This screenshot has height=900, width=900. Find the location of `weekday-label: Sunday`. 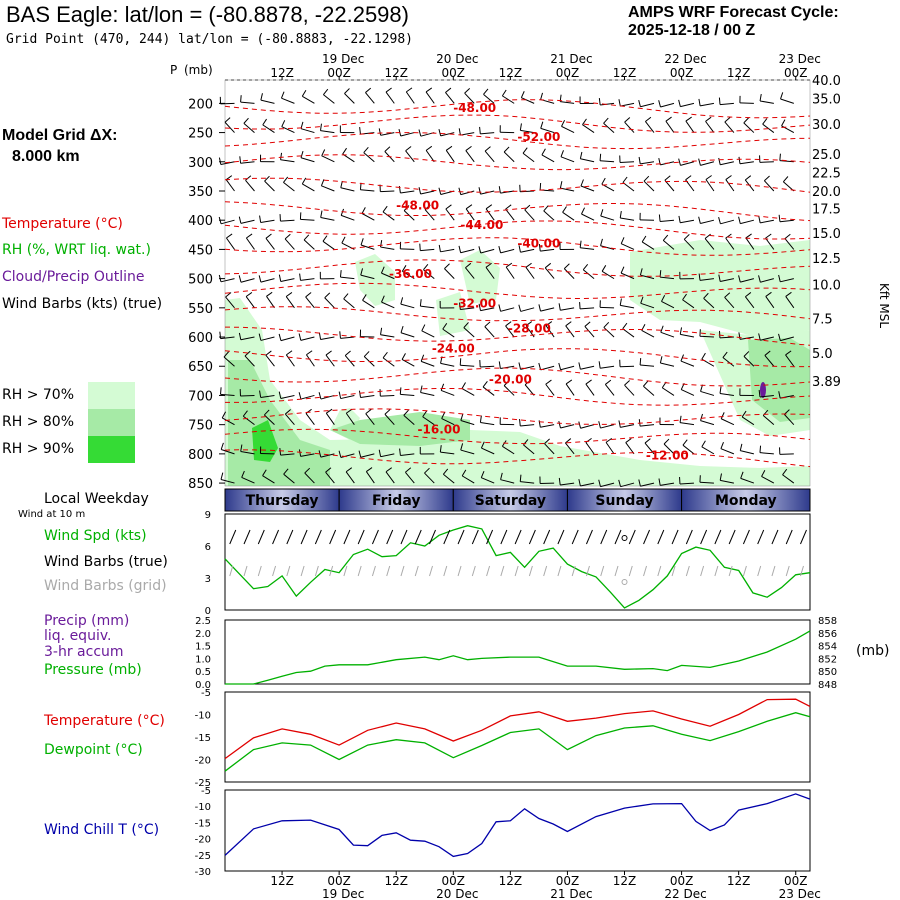

weekday-label: Sunday is located at coordinates (624, 501).